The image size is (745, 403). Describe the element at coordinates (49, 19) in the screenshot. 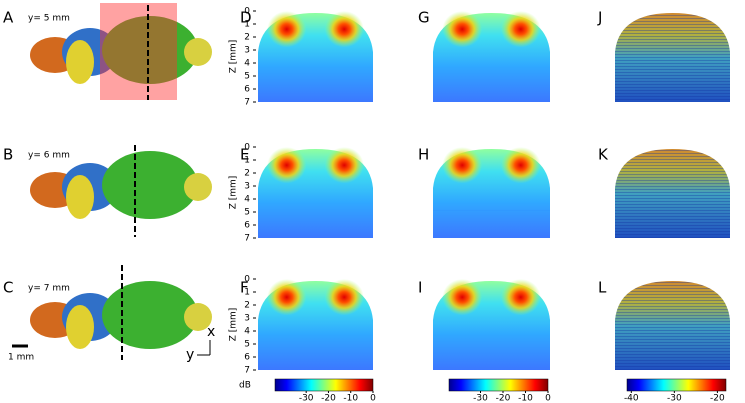

I see `panel-label: y= 5 mm` at that location.